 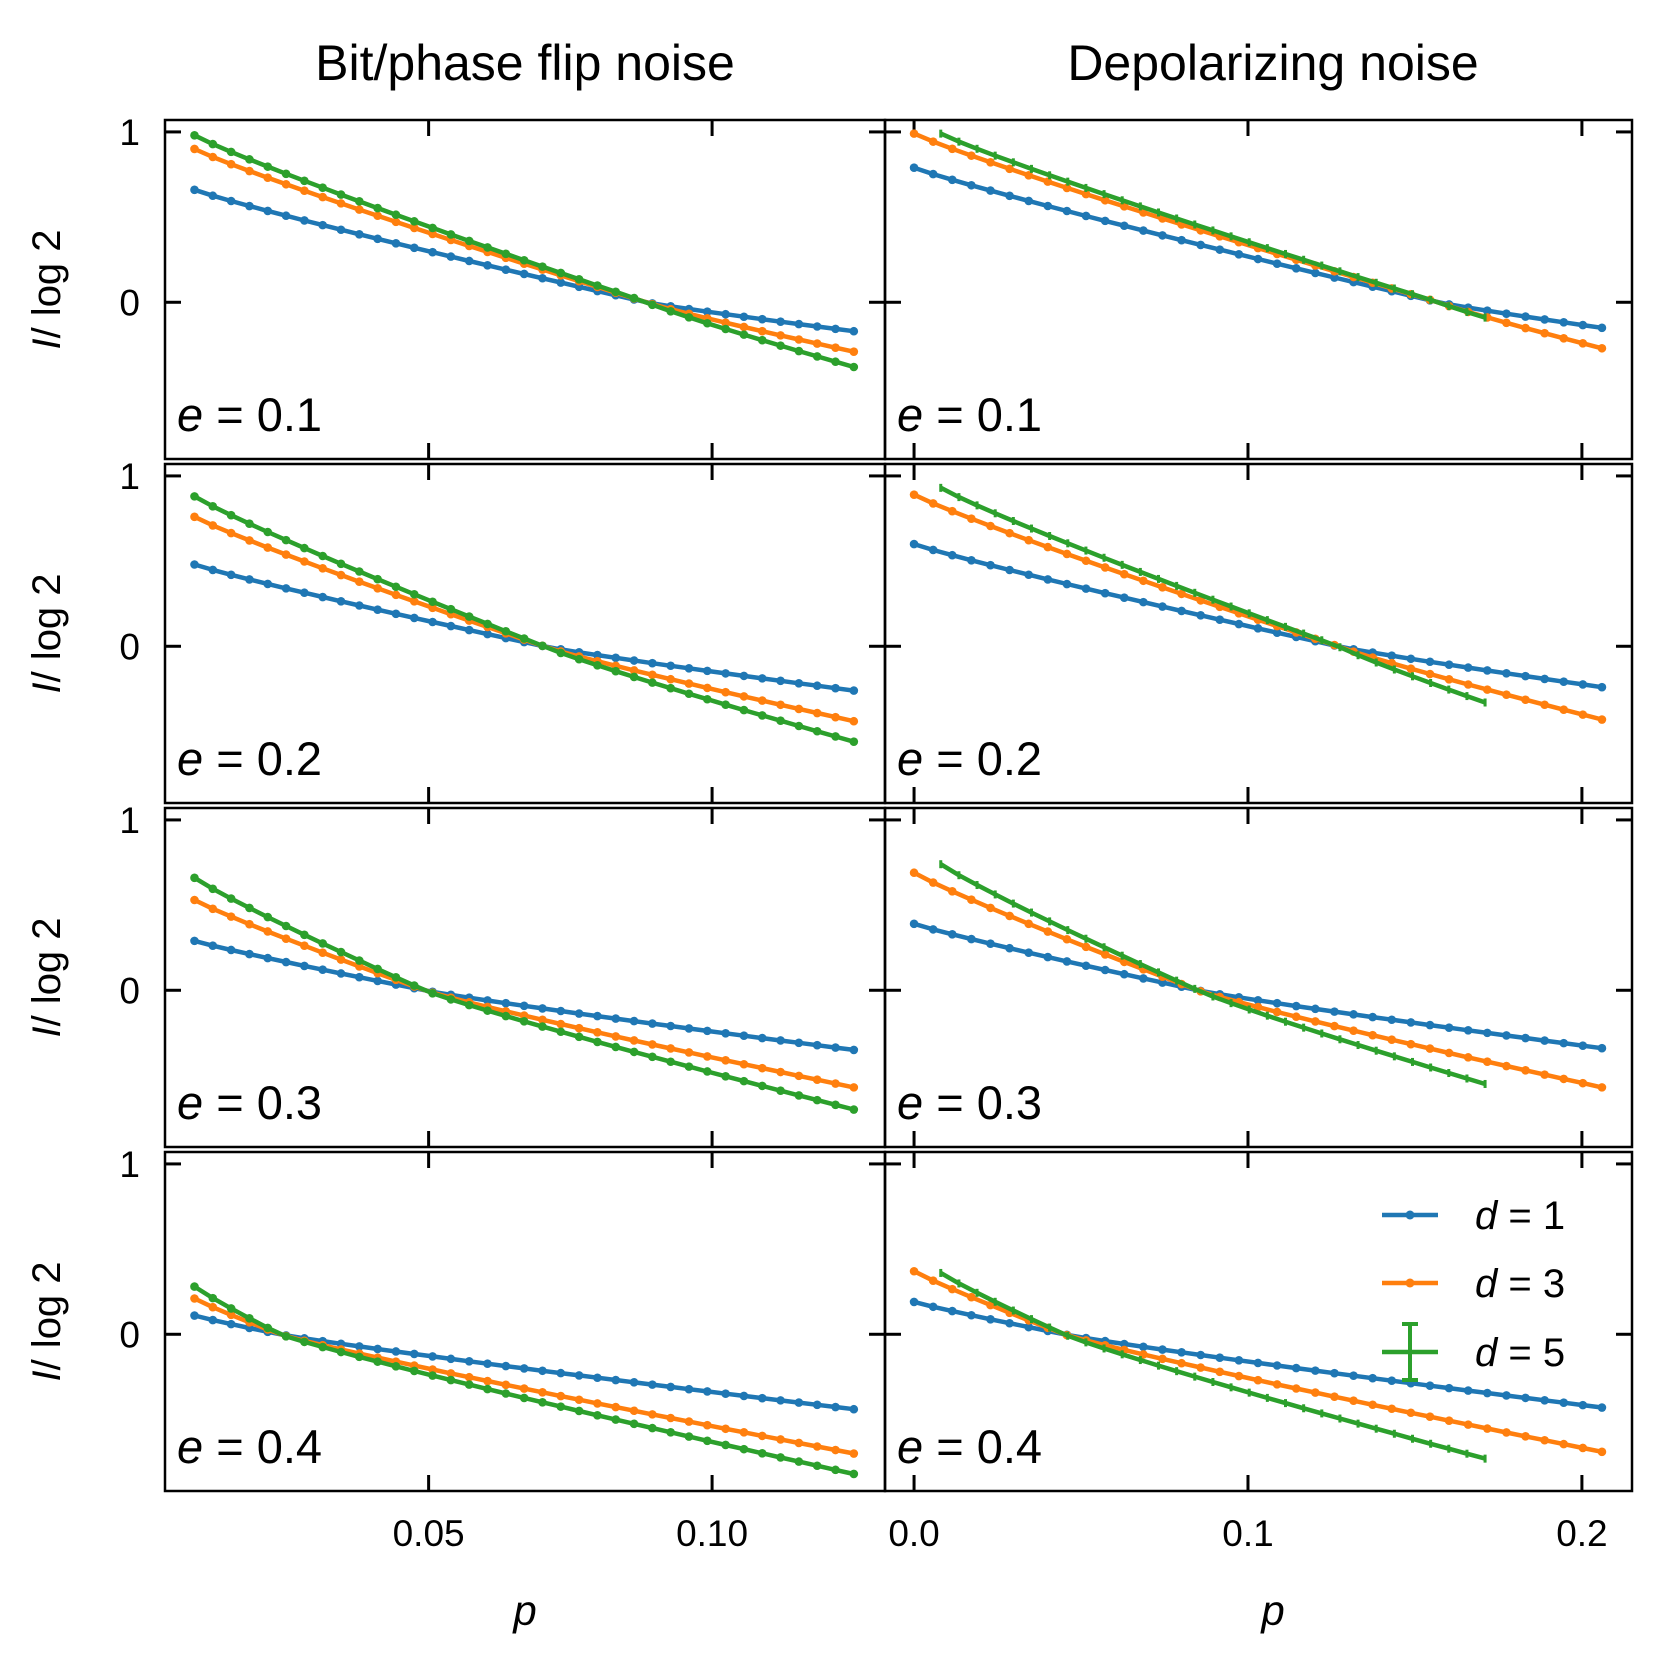 I want to click on legend-marker, so click(x=1410, y=1283).